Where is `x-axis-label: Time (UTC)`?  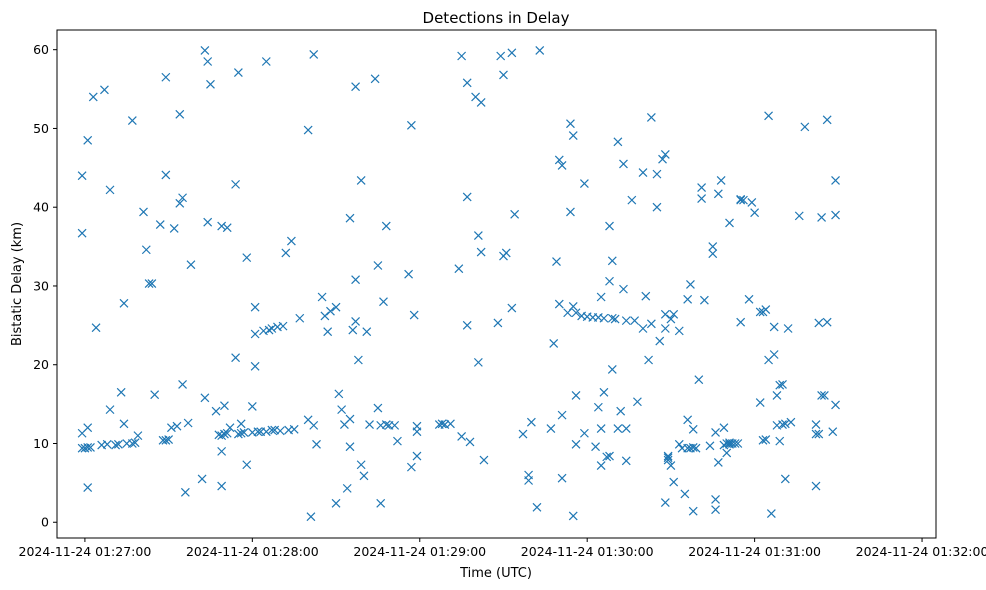 x-axis-label: Time (UTC) is located at coordinates (495, 573).